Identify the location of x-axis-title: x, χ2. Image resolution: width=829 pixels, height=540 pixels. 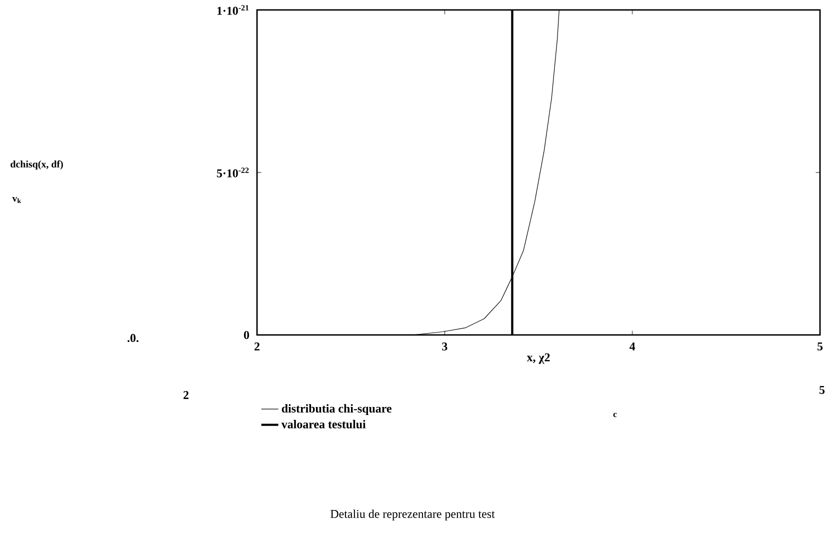
(538, 358).